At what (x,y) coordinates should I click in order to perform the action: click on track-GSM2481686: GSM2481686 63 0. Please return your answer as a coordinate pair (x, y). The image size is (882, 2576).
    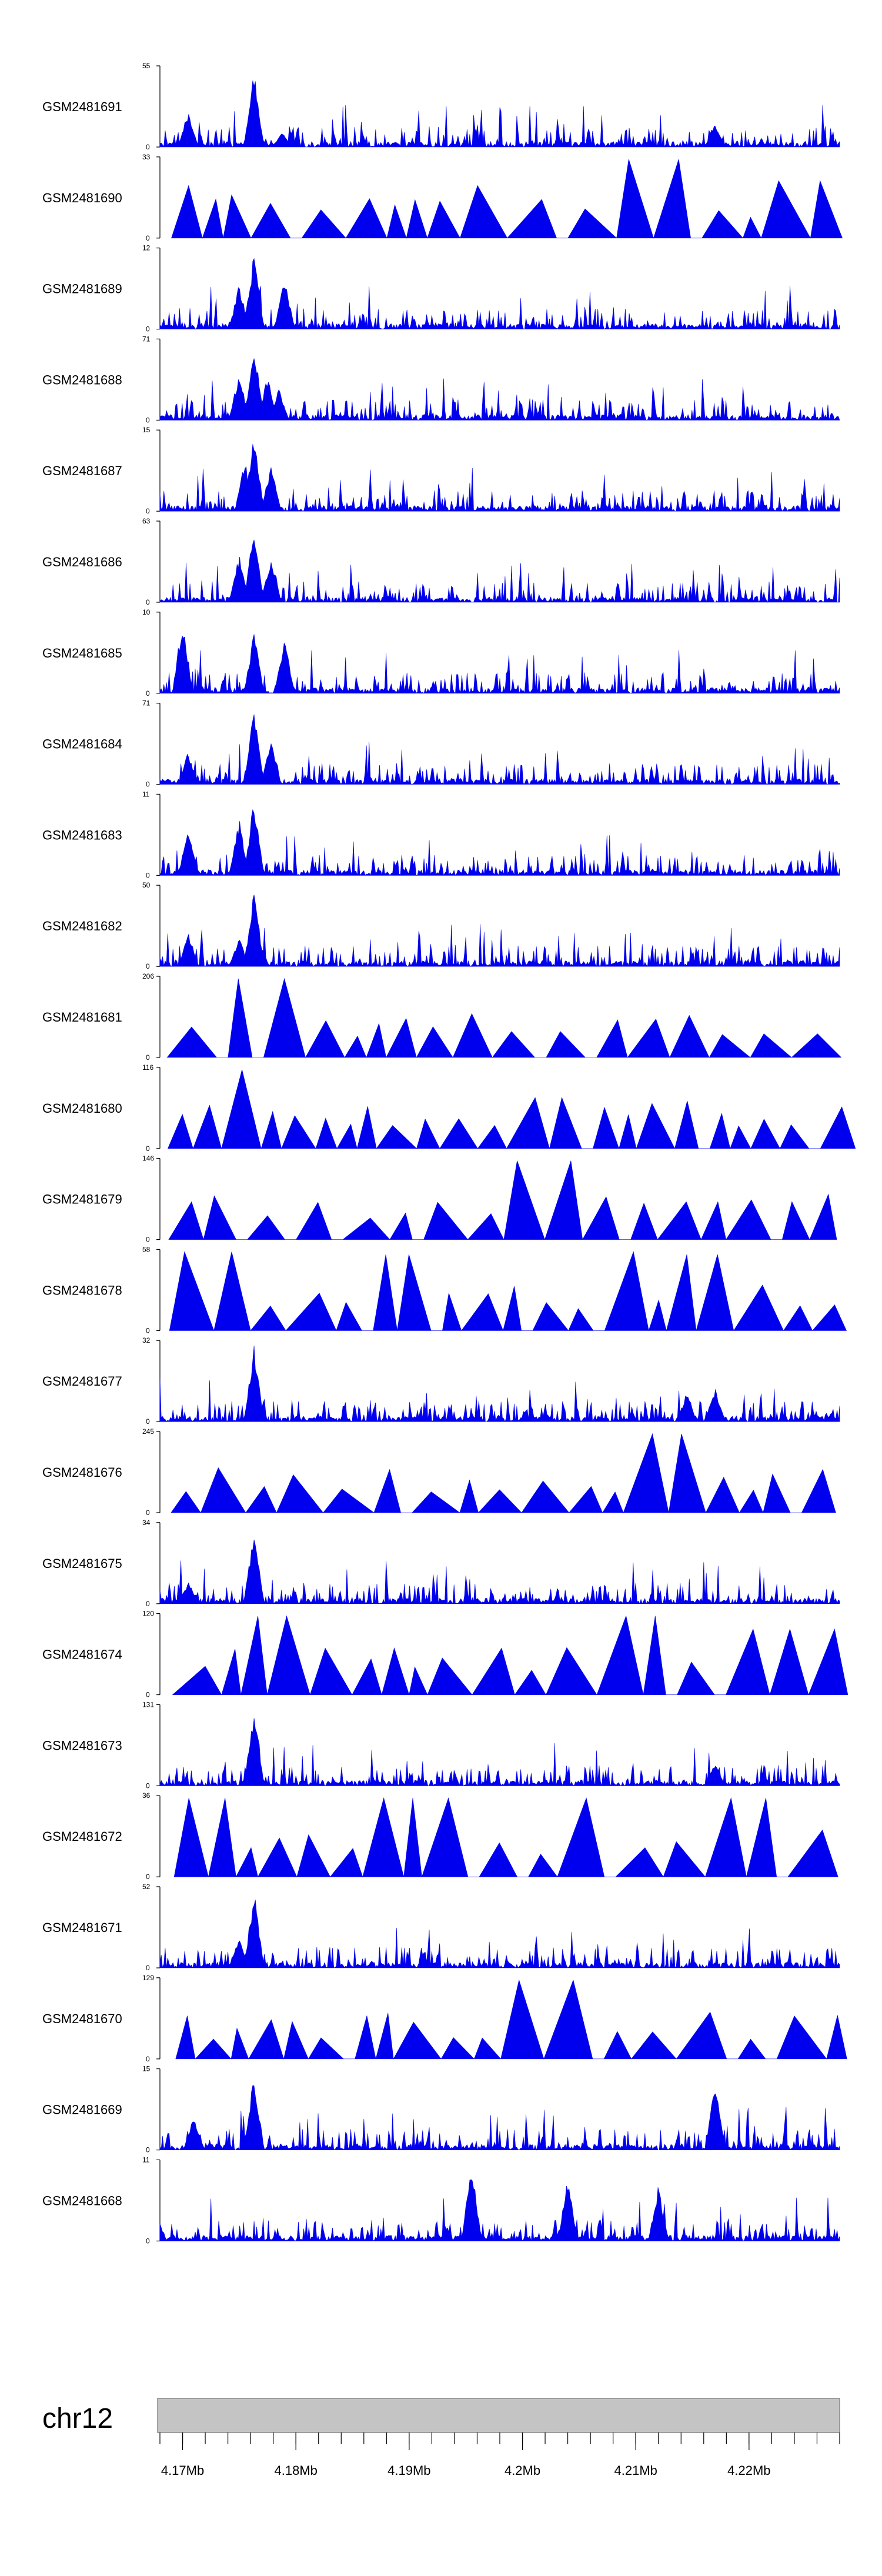
    Looking at the image, I should click on (441, 561).